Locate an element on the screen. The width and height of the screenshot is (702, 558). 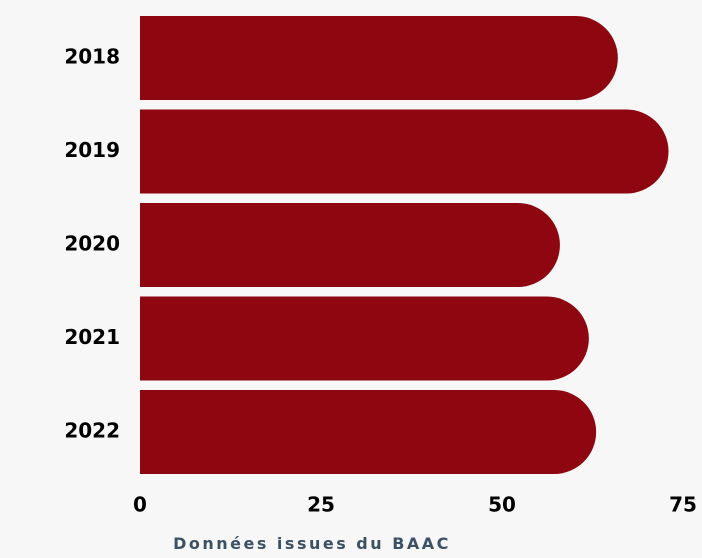
category-label-2020: 2020 is located at coordinates (92, 244).